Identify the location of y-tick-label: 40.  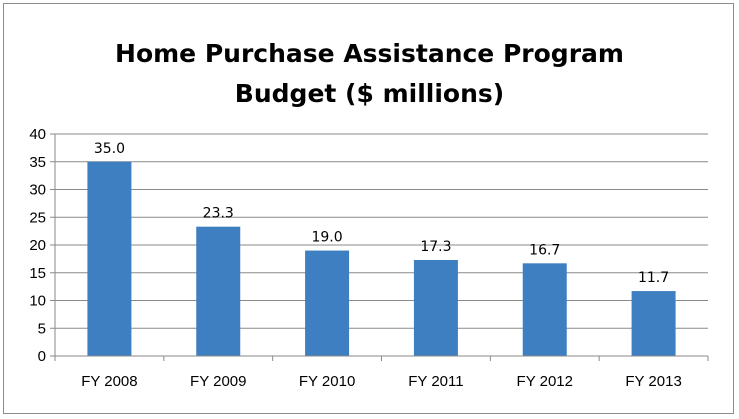
(37, 134).